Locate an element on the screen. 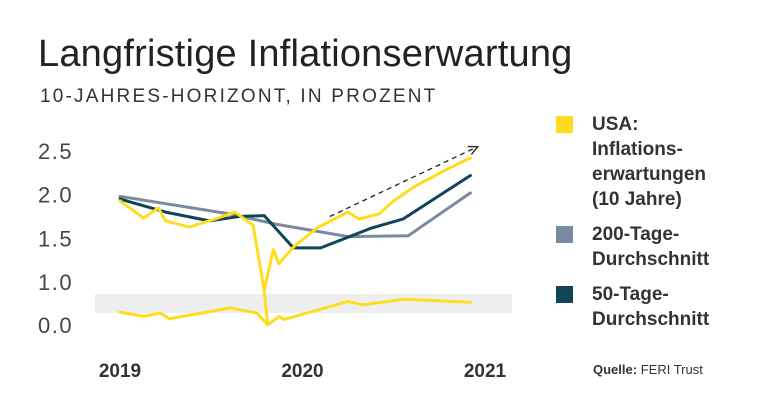 This screenshot has height=419, width=770. legend-item-usa: USA: Inflations- erwartungen (10 Jahre) is located at coordinates (656, 162).